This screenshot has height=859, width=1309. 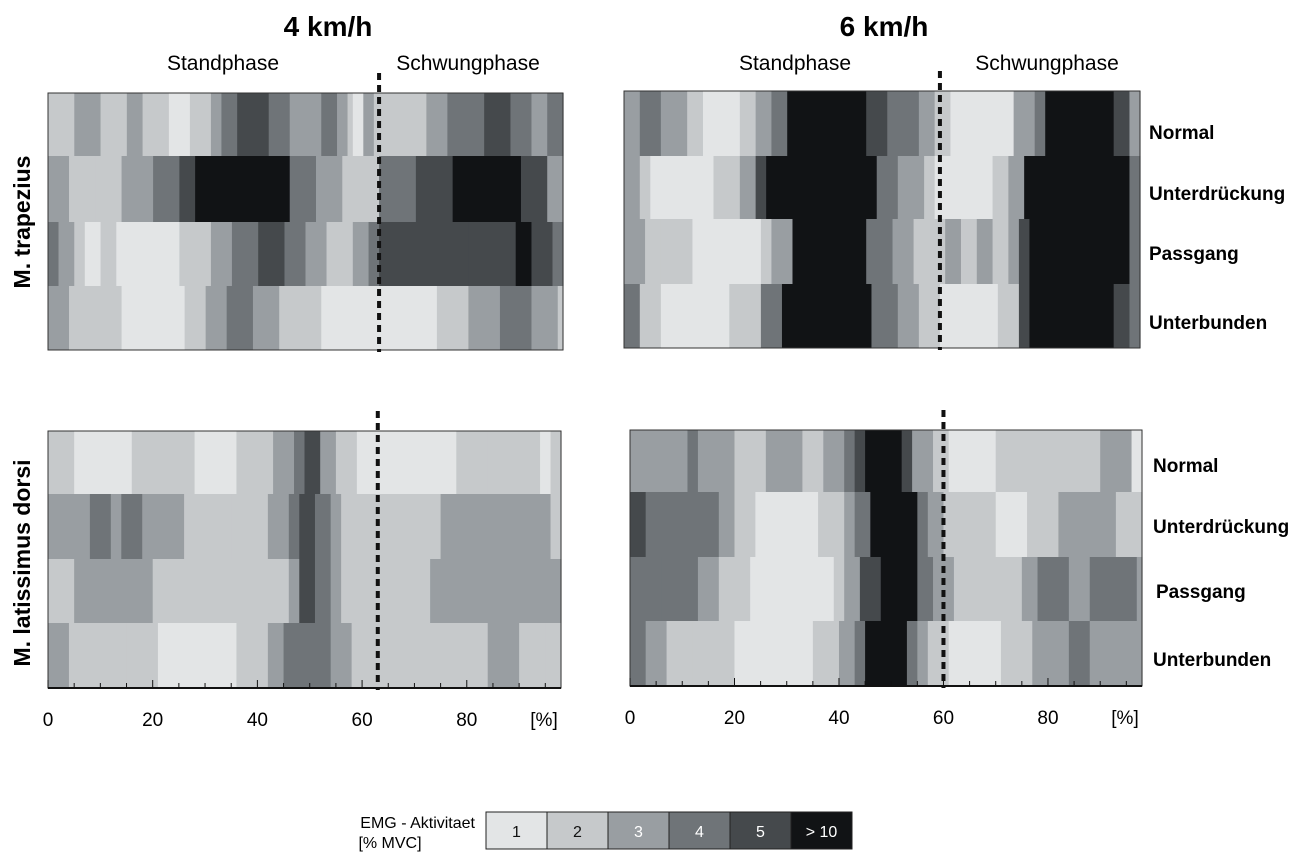 I want to click on phase-label-stand-left: Standphase, so click(x=223, y=63).